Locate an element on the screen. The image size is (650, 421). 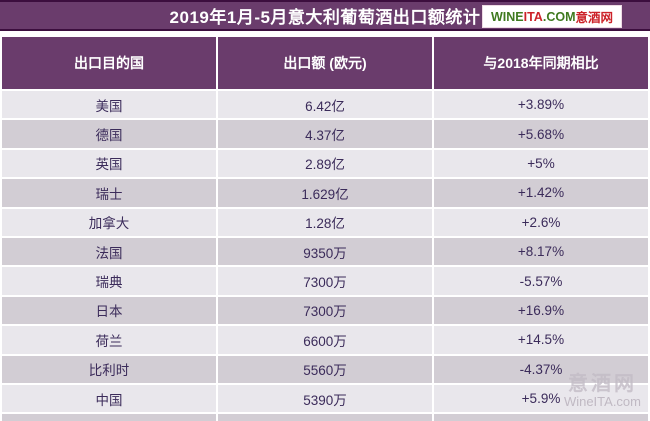
cell-amount: 5560万 is located at coordinates (325, 369).